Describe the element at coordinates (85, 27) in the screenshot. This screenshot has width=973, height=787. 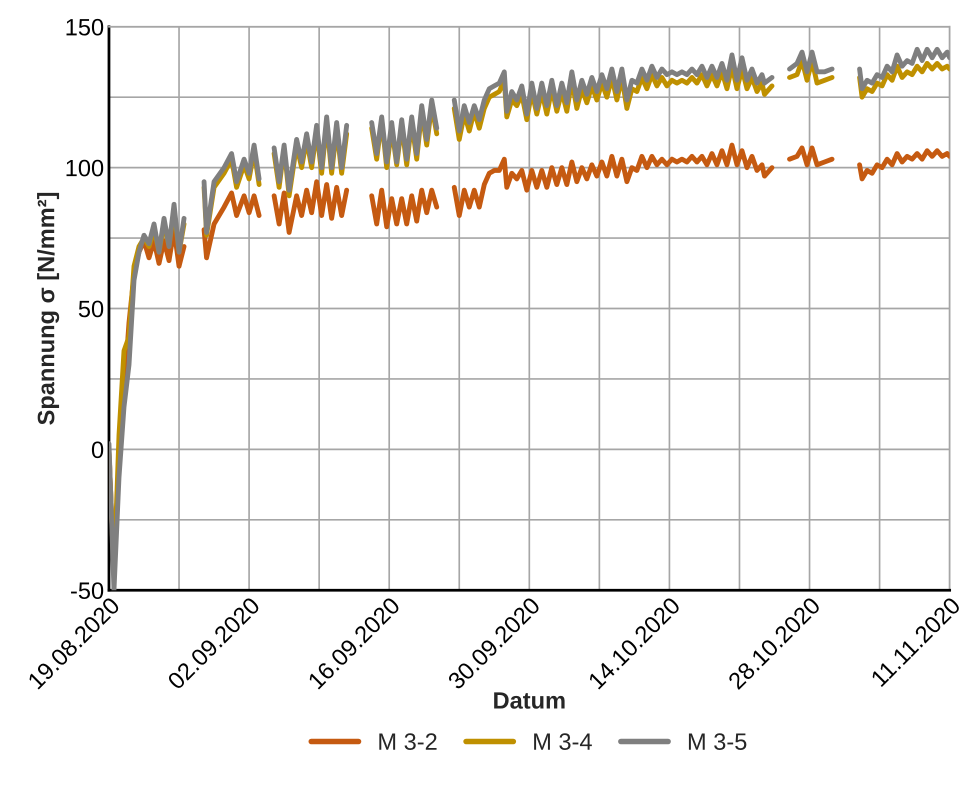
I see `y-tick-label: 150` at that location.